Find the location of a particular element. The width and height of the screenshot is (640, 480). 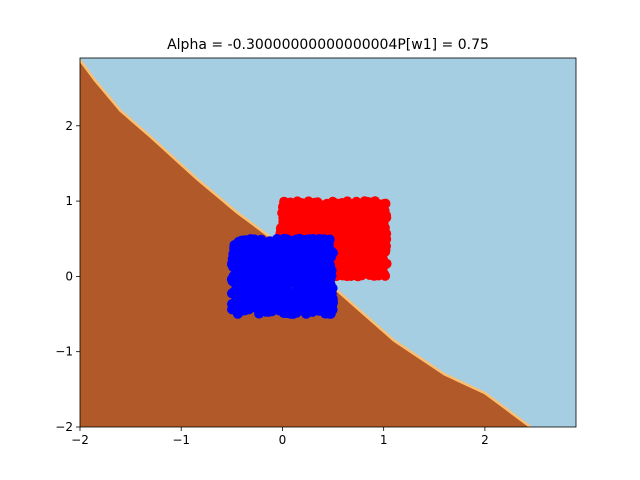

y-tick-label: −2 is located at coordinates (64, 427).